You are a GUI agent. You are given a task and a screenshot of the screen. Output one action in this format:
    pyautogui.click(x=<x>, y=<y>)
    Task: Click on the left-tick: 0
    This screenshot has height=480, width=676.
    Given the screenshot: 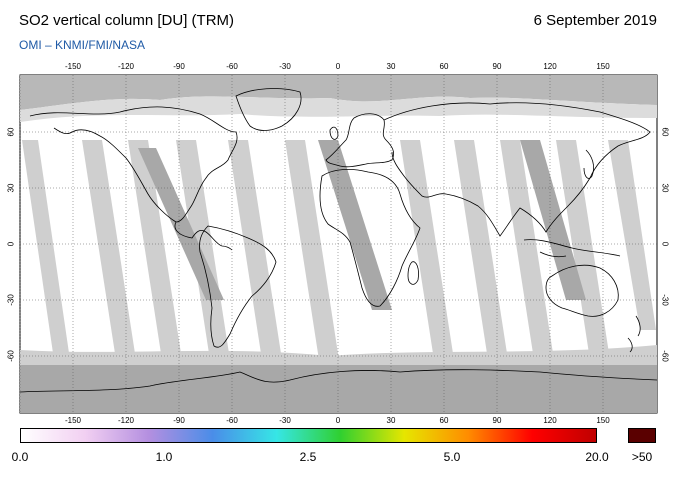 What is the action you would take?
    pyautogui.click(x=11, y=244)
    